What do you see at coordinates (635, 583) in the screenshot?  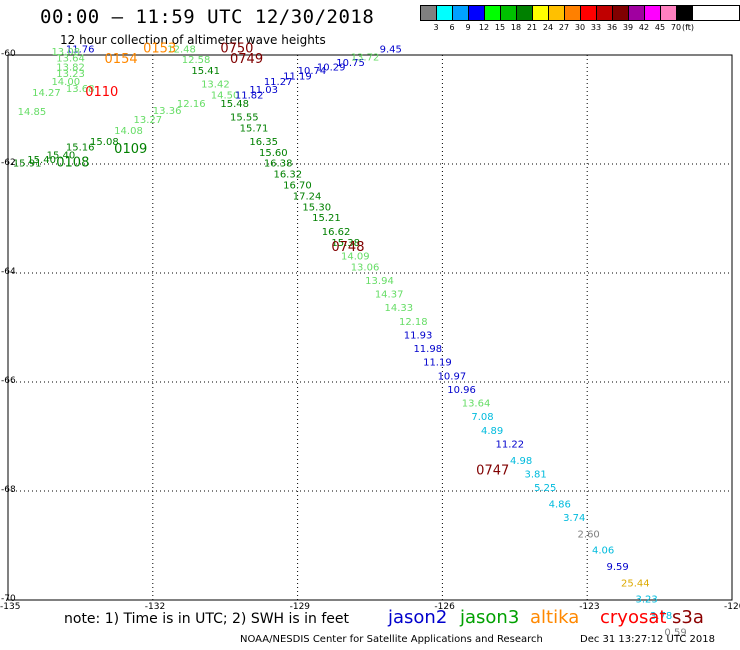 I see `wave-height-value: 25.44` at bounding box center [635, 583].